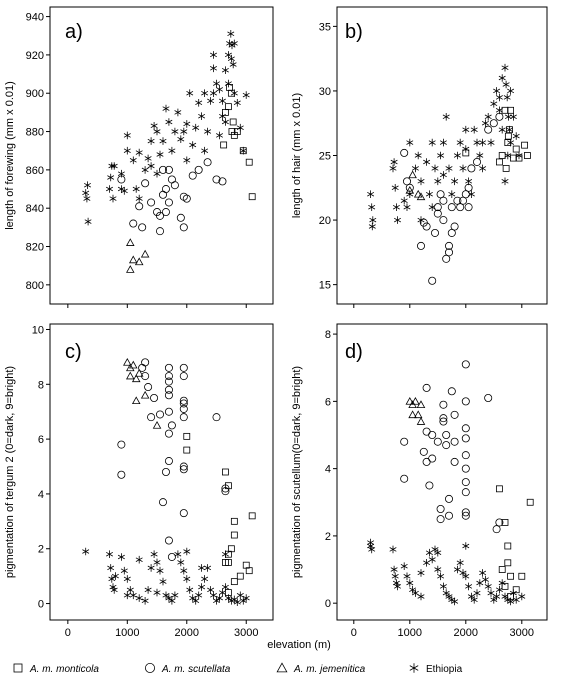  What do you see at coordinates (10, 155) in the screenshot?
I see `y-axis-label: length of forewing (mm x 0.01)` at bounding box center [10, 155].